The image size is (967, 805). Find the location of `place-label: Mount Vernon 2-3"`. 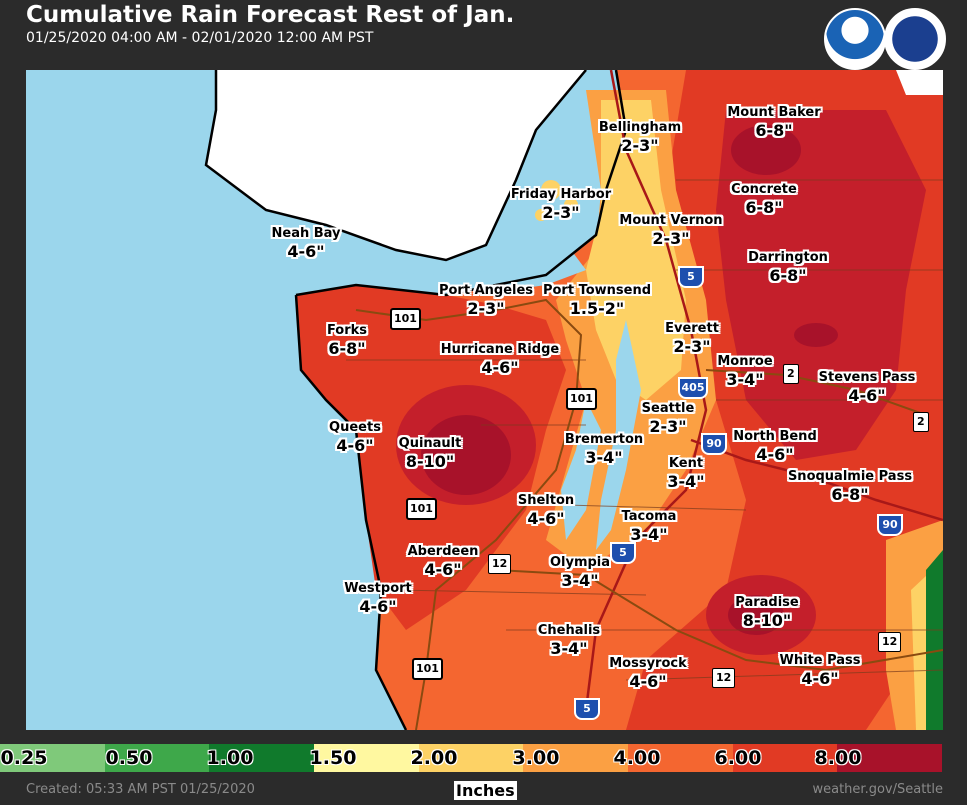

place-label: Mount Vernon 2-3" is located at coordinates (671, 230).